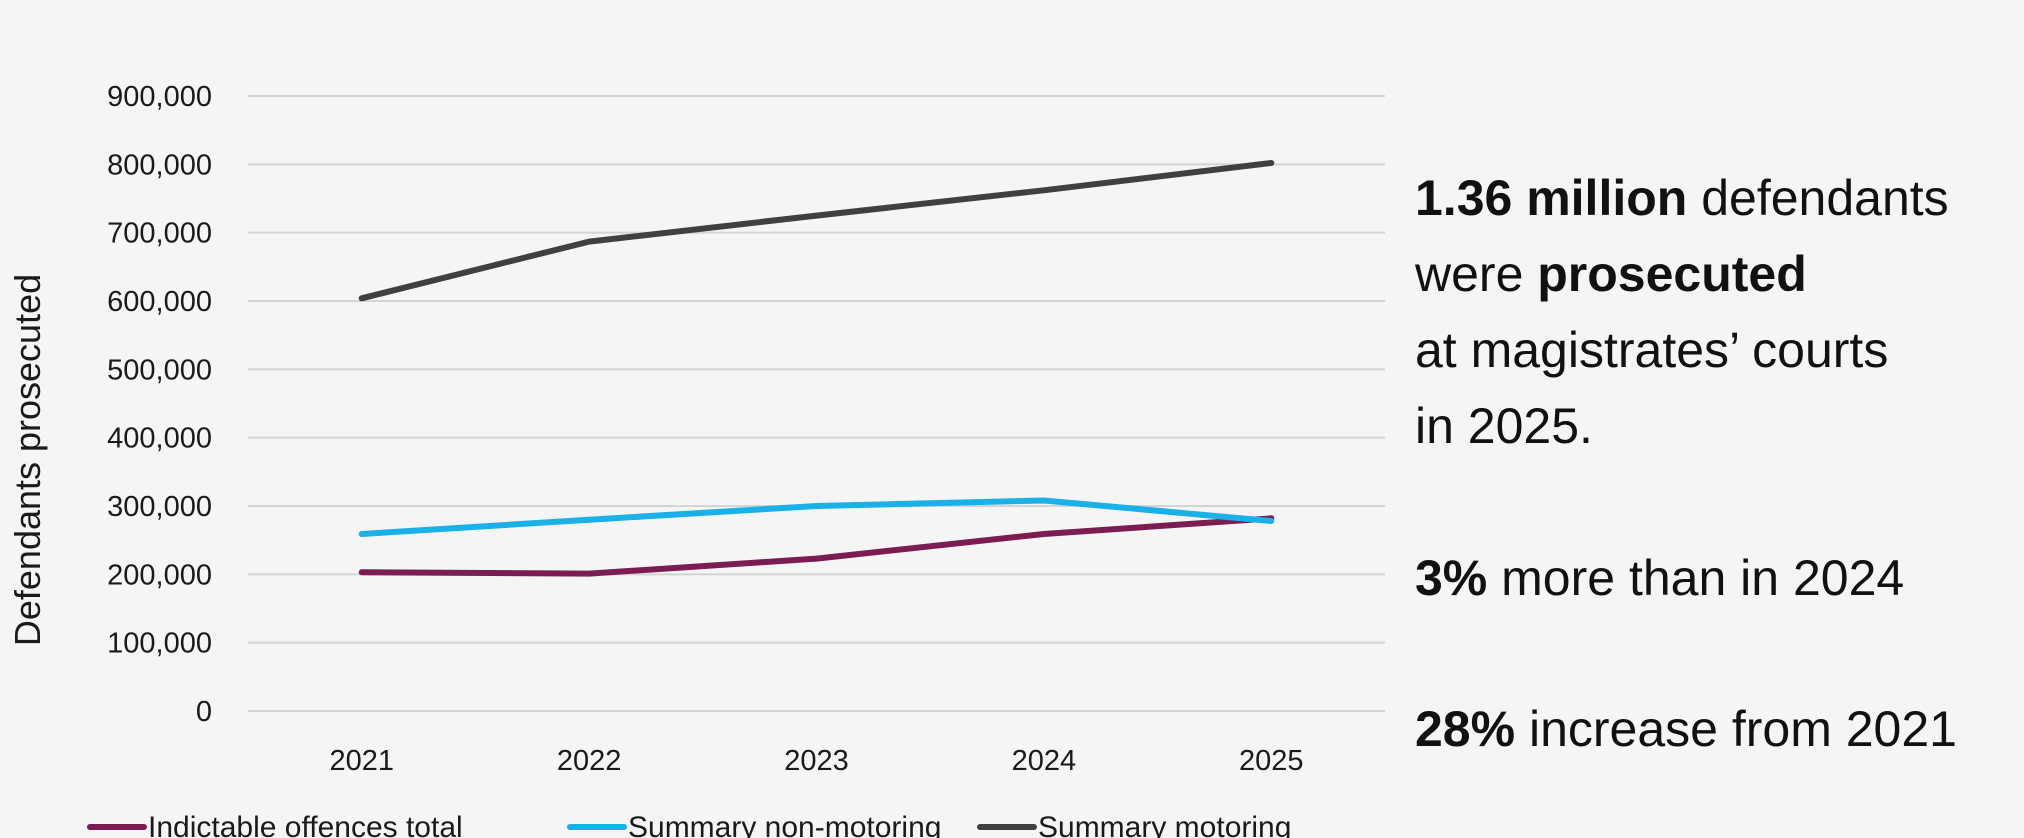  Describe the element at coordinates (1271, 761) in the screenshot. I see `x-tick-label: 2025` at that location.